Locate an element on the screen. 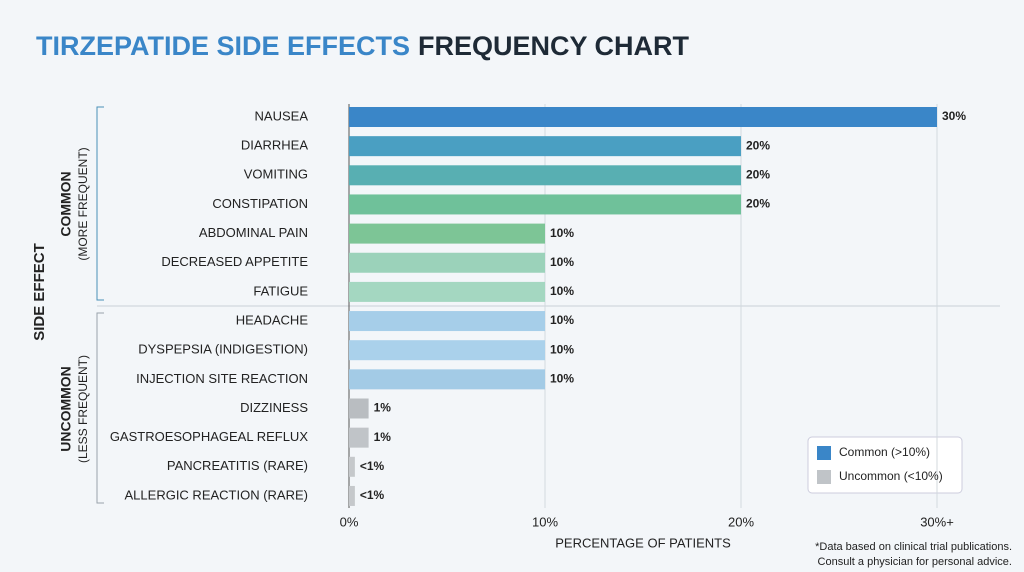  legend-label: Uncommon (<10%) is located at coordinates (891, 476).